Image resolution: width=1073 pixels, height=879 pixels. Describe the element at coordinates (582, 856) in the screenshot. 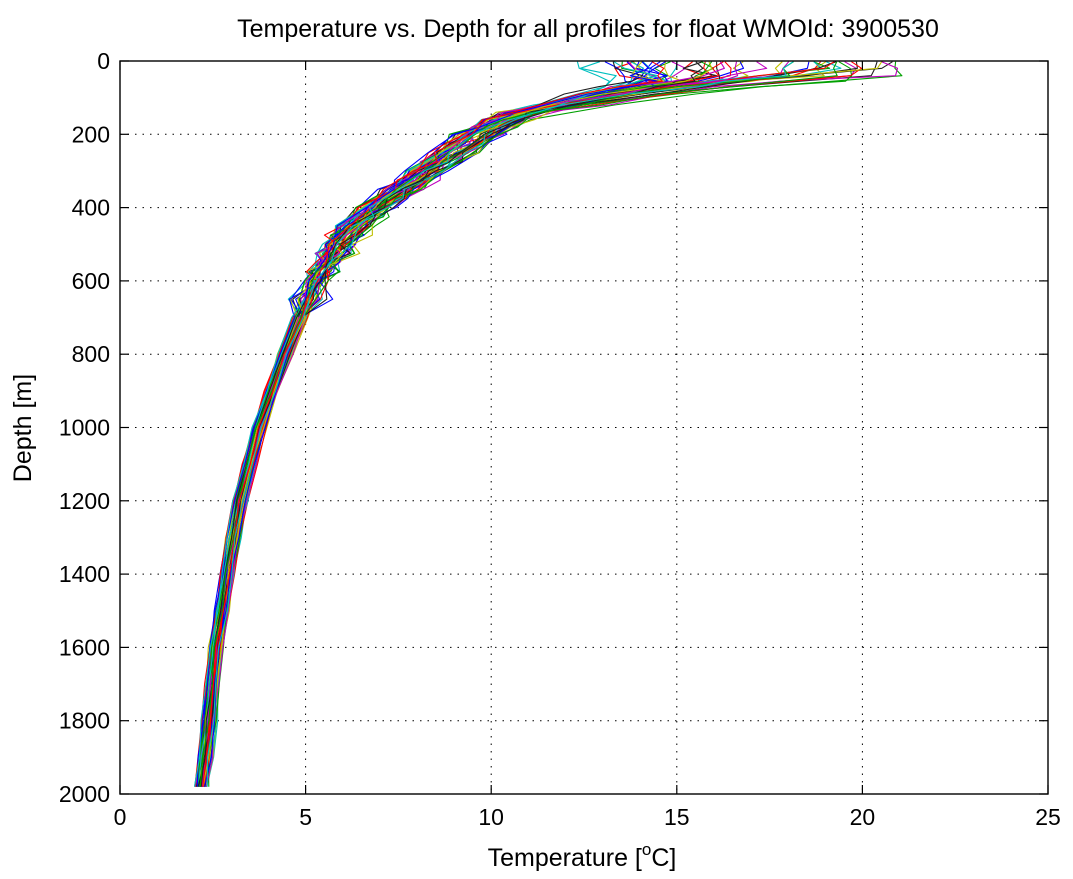

I see `x-axis-label: Temperature [oC]` at that location.